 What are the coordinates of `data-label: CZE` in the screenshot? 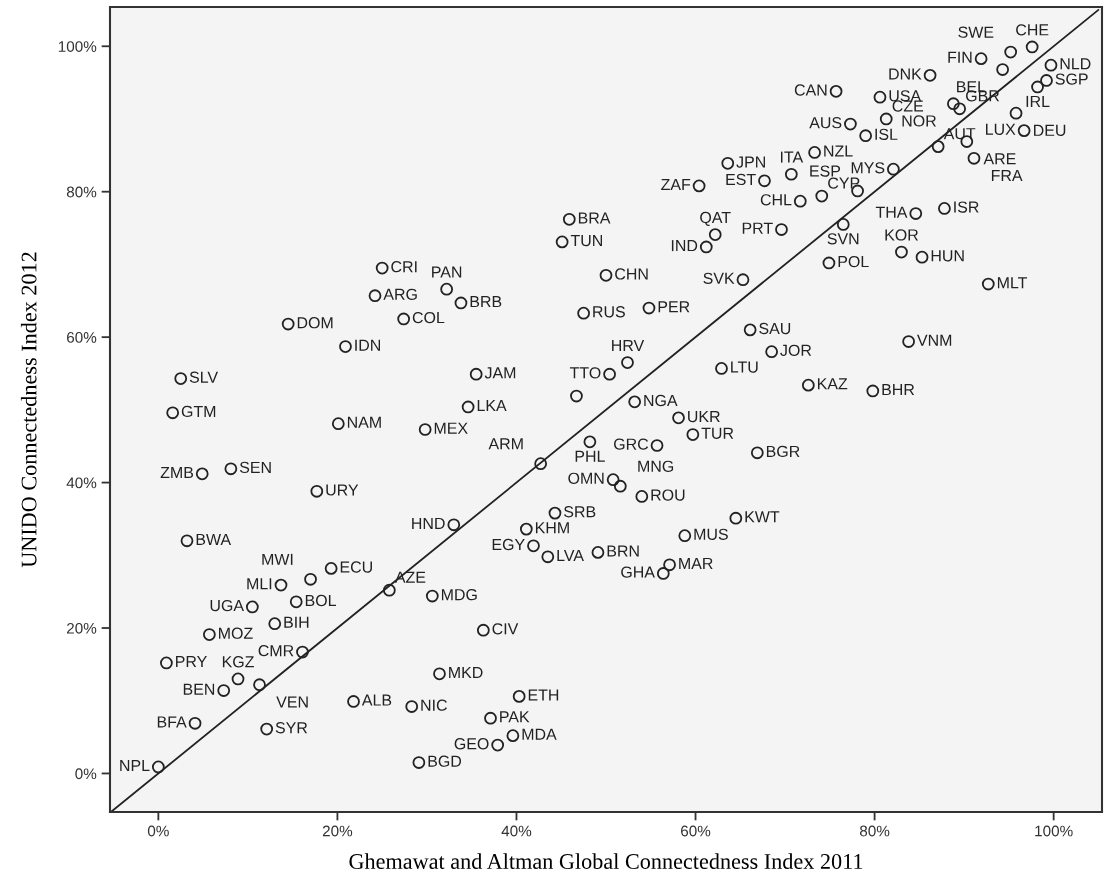 It's located at (908, 106).